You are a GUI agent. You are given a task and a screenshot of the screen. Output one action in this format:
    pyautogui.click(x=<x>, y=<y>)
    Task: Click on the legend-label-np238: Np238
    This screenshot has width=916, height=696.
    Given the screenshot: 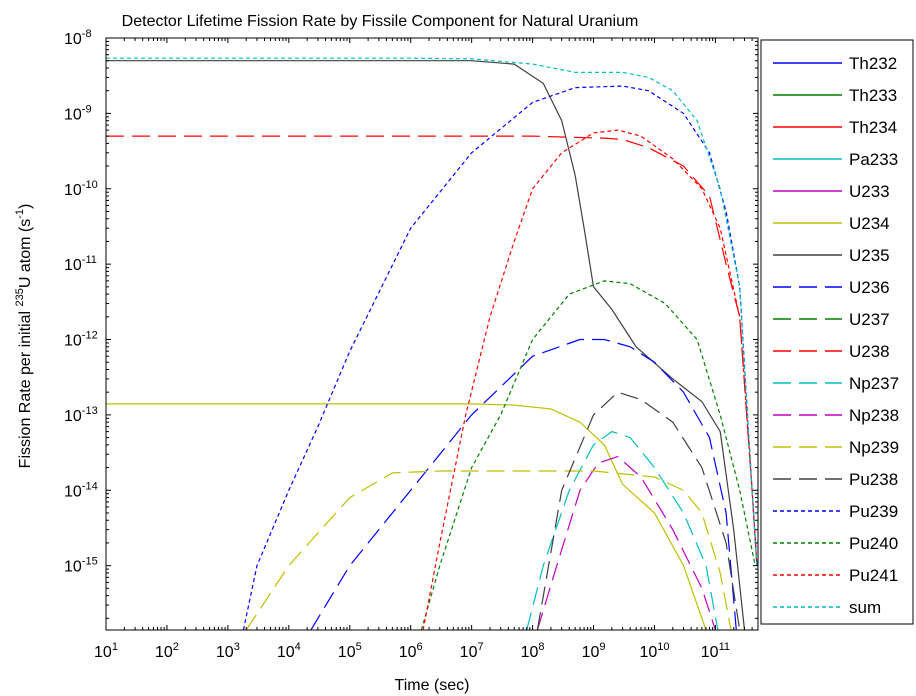 What is the action you would take?
    pyautogui.click(x=874, y=415)
    